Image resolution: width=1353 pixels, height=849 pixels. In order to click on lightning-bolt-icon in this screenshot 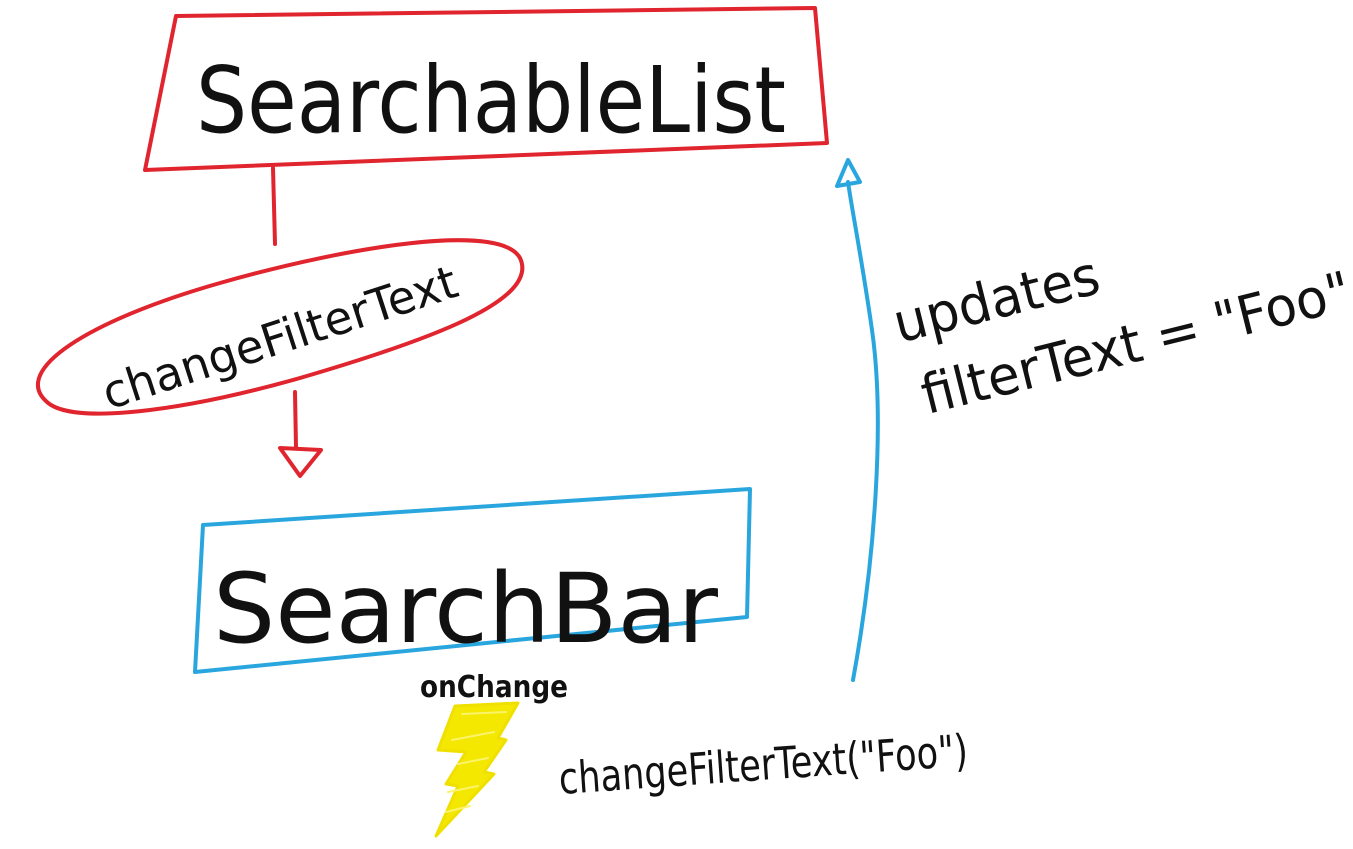, I will do `click(477, 769)`.